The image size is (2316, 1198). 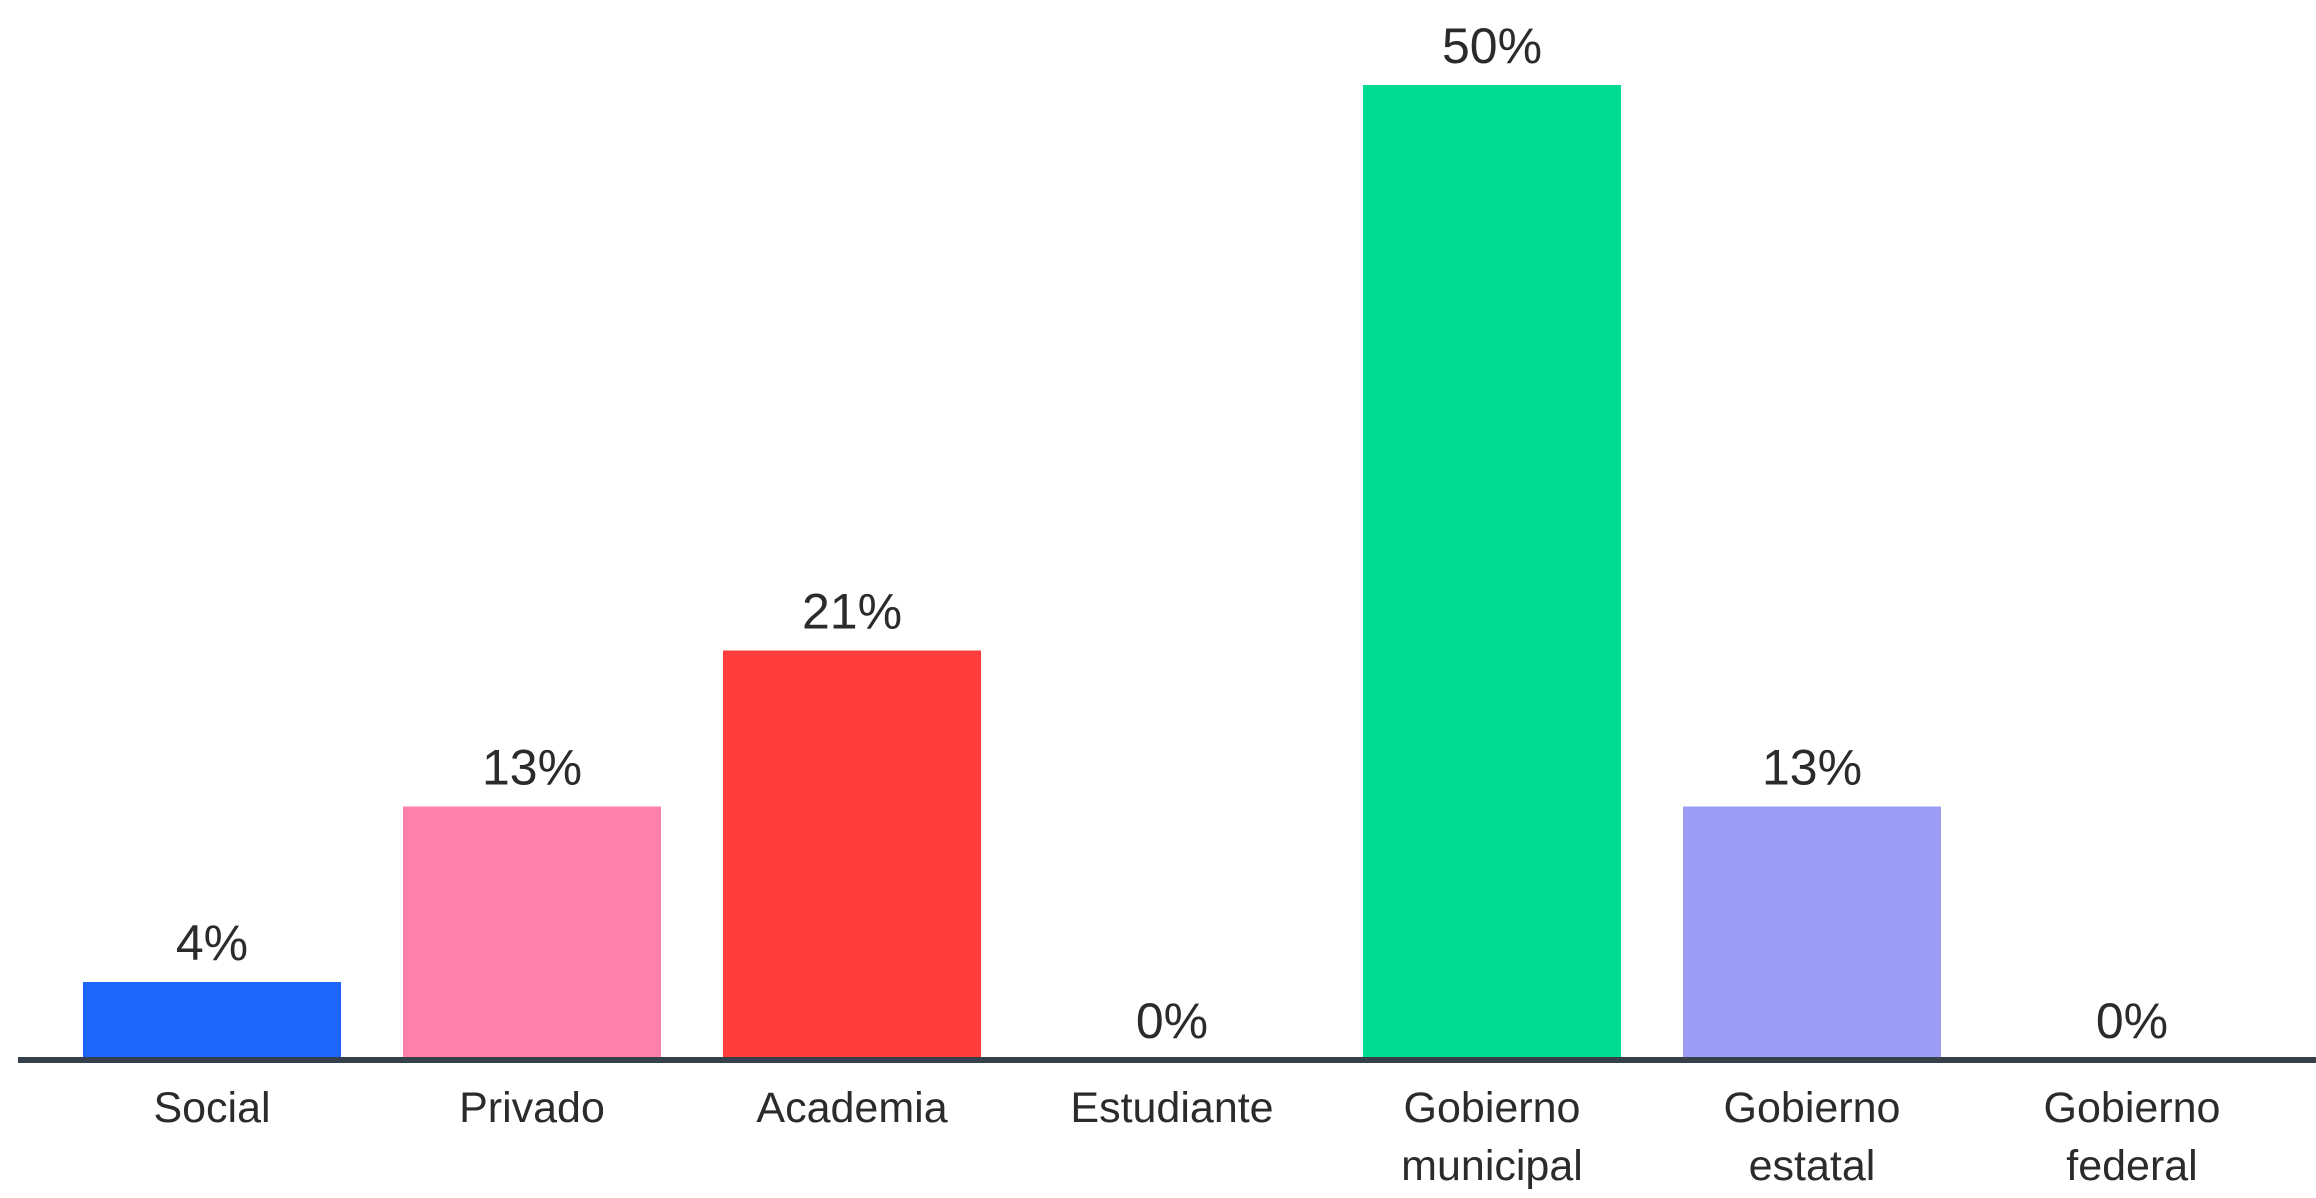 I want to click on value-label-1: 13%, so click(x=532, y=768).